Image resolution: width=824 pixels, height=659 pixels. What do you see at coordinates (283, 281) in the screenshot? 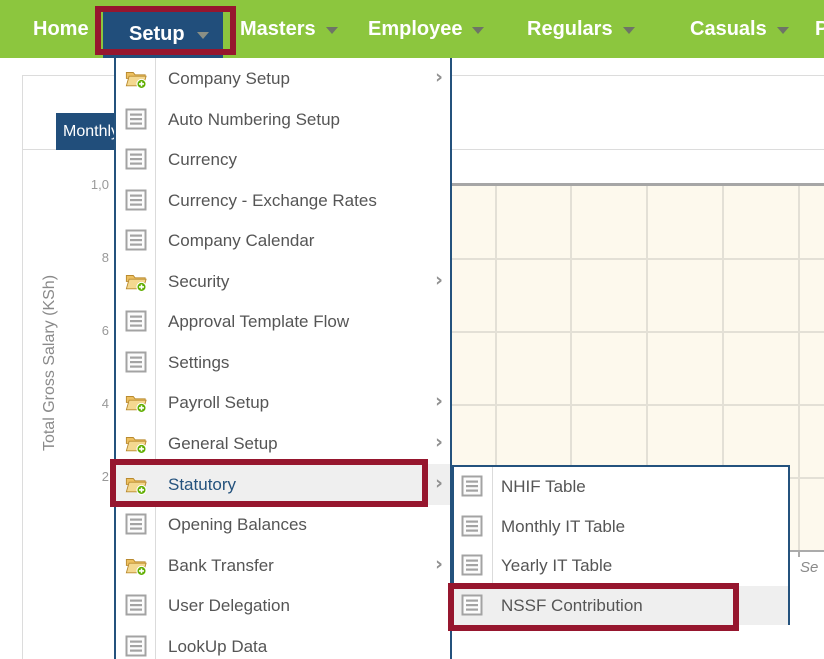
I see `menu-item-security: Security ›` at bounding box center [283, 281].